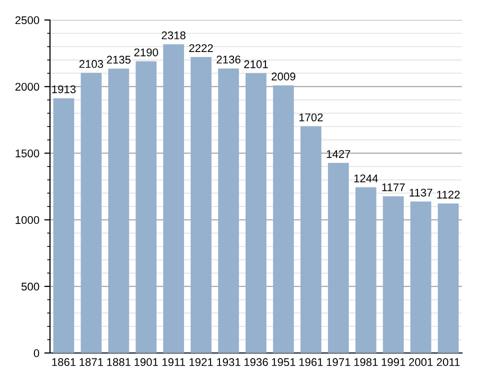  What do you see at coordinates (201, 48) in the screenshot?
I see `data-label: 2222` at bounding box center [201, 48].